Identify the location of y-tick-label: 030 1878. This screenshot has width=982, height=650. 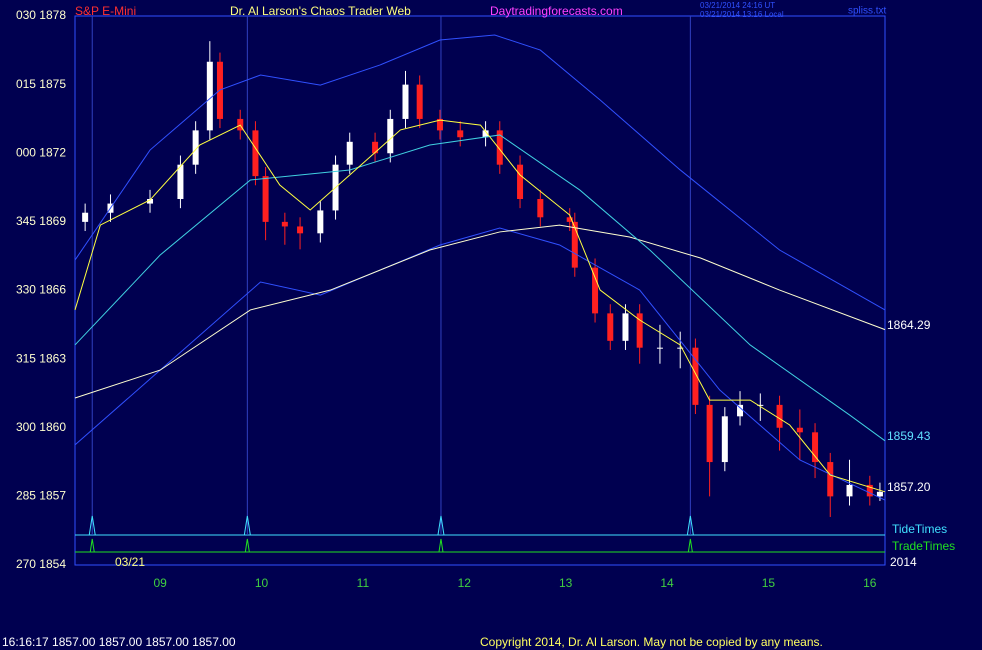
(41, 15).